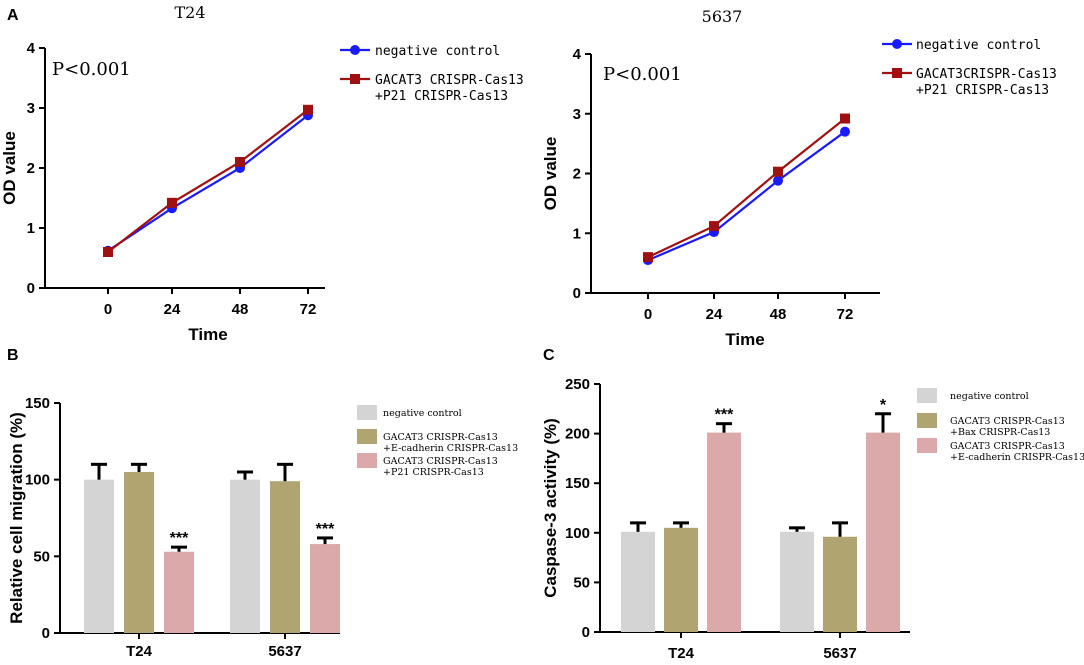 This screenshot has width=1084, height=665. Describe the element at coordinates (13, 15) in the screenshot. I see `panel-label: A` at that location.